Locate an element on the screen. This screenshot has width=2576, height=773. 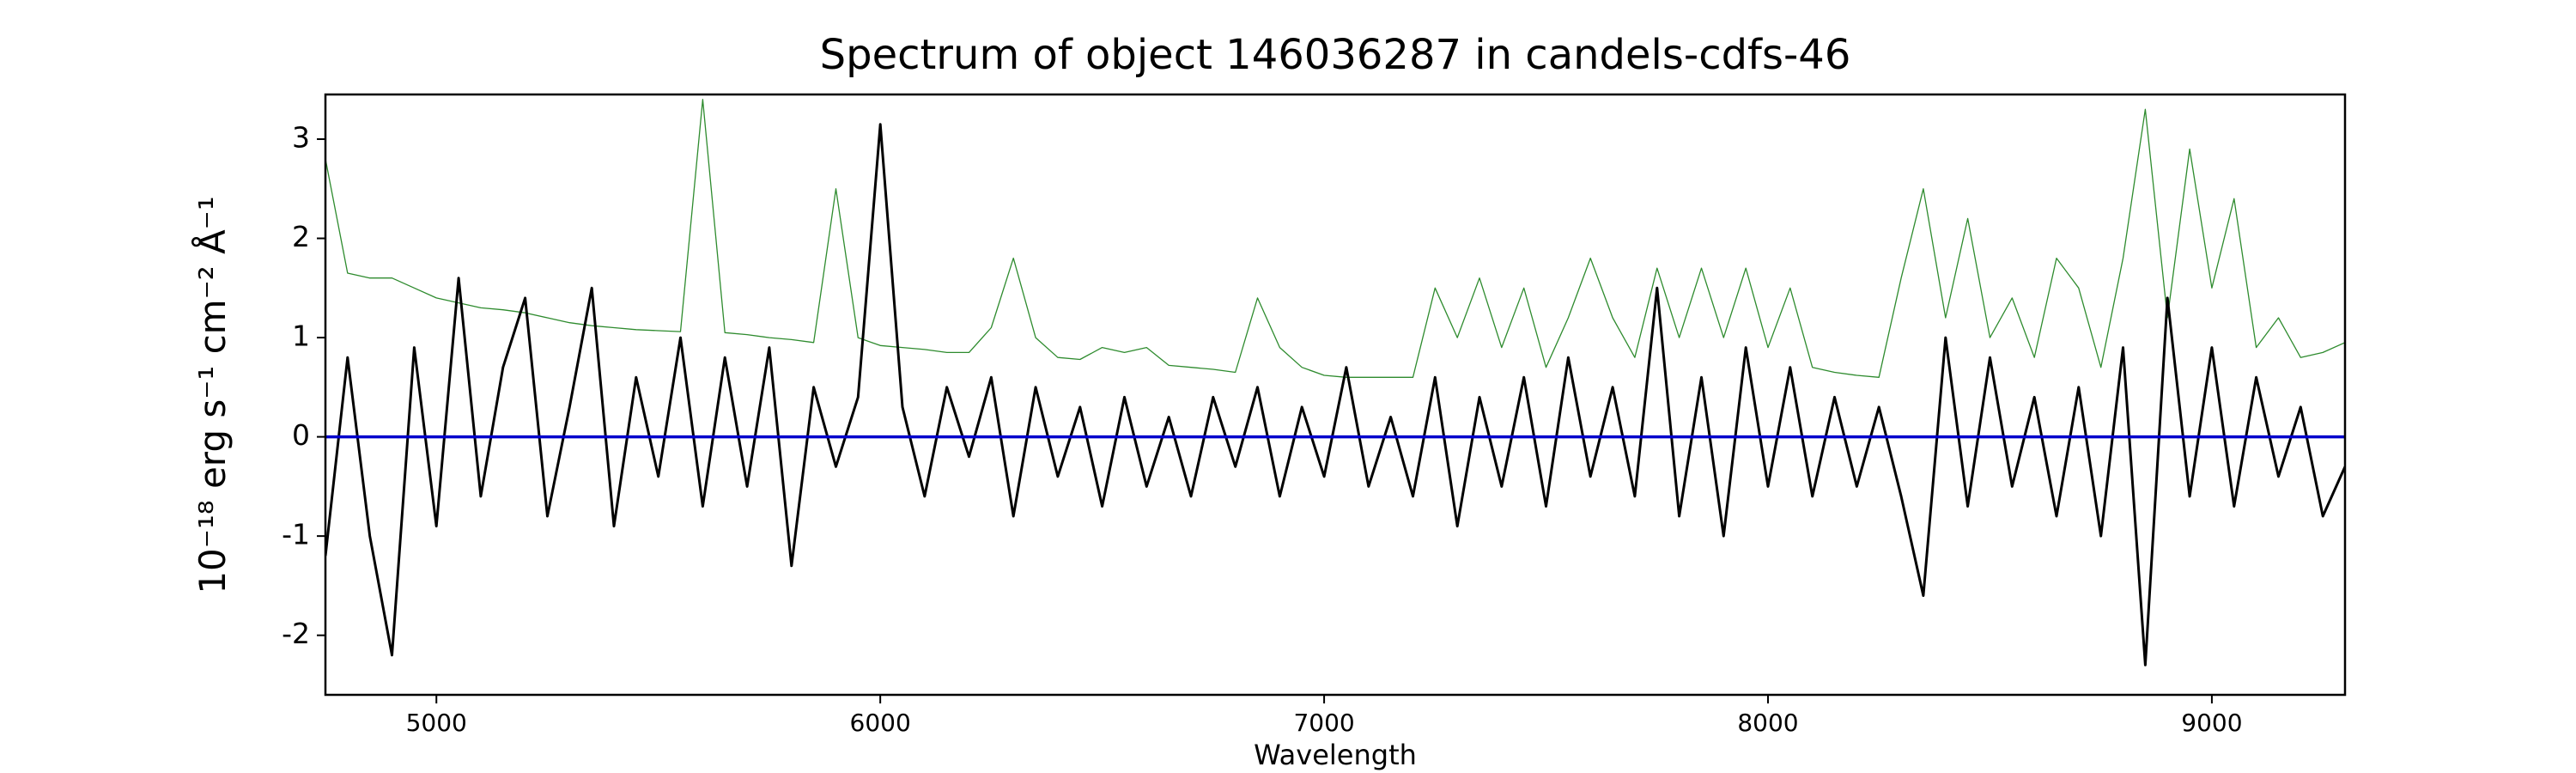
x-axis-label: Wavelength is located at coordinates (1335, 755).